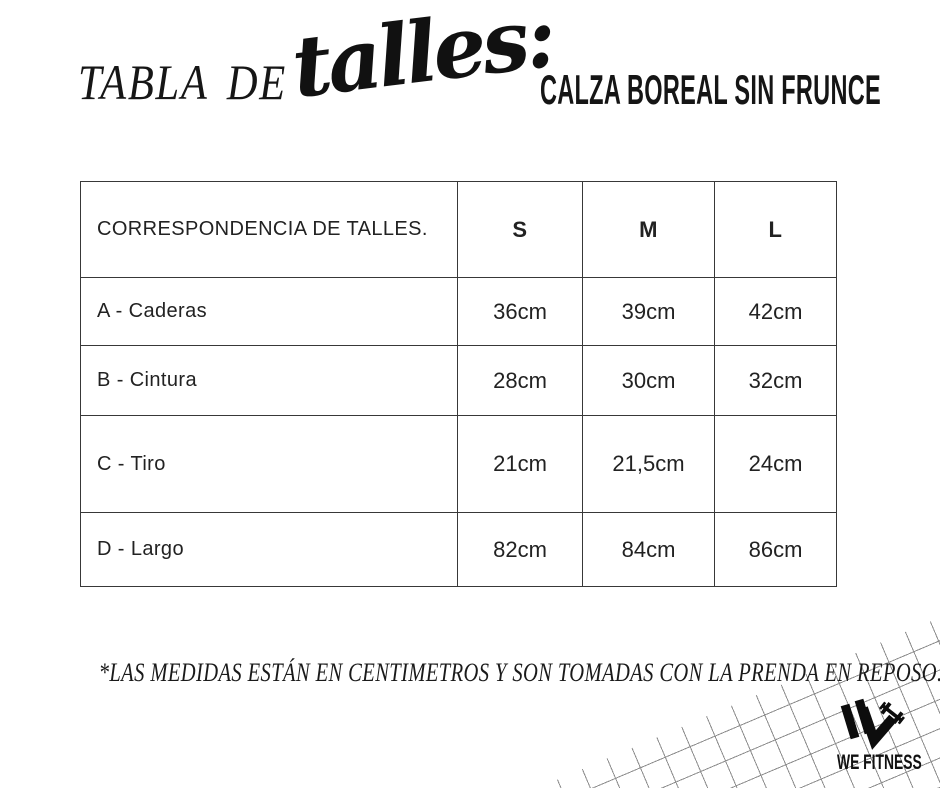 The image size is (940, 788). What do you see at coordinates (775, 311) in the screenshot?
I see `row-value-l: 42cm` at bounding box center [775, 311].